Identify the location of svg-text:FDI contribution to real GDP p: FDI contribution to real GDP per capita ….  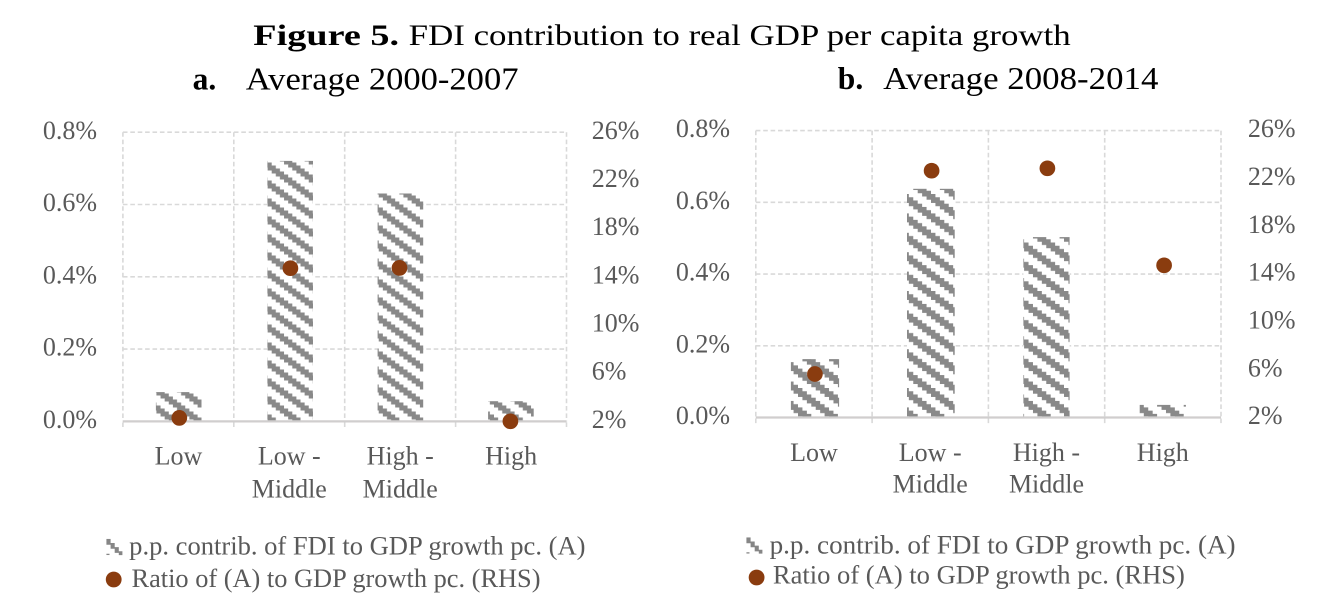
(740, 35).